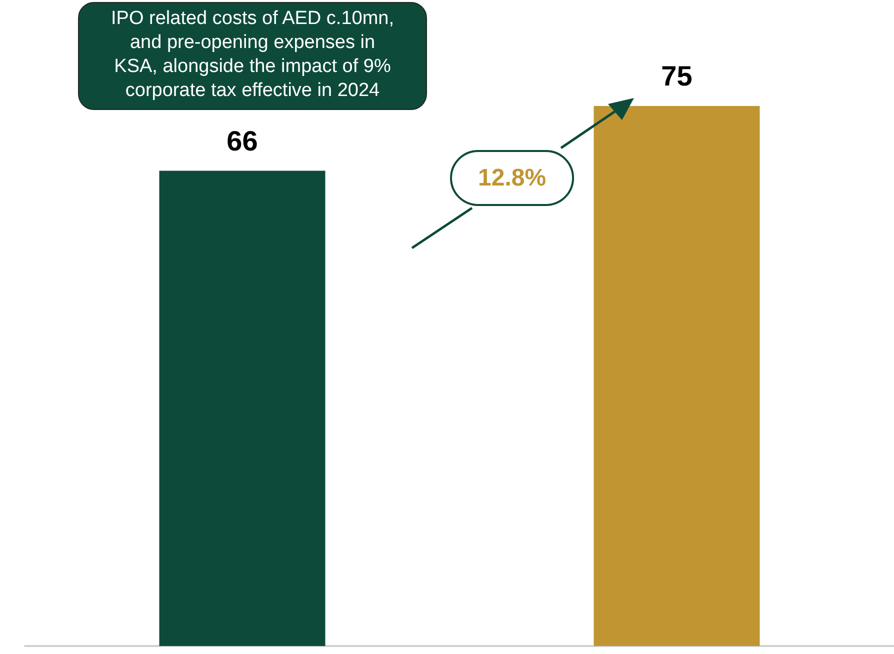  What do you see at coordinates (676, 76) in the screenshot?
I see `data-label: 75` at bounding box center [676, 76].